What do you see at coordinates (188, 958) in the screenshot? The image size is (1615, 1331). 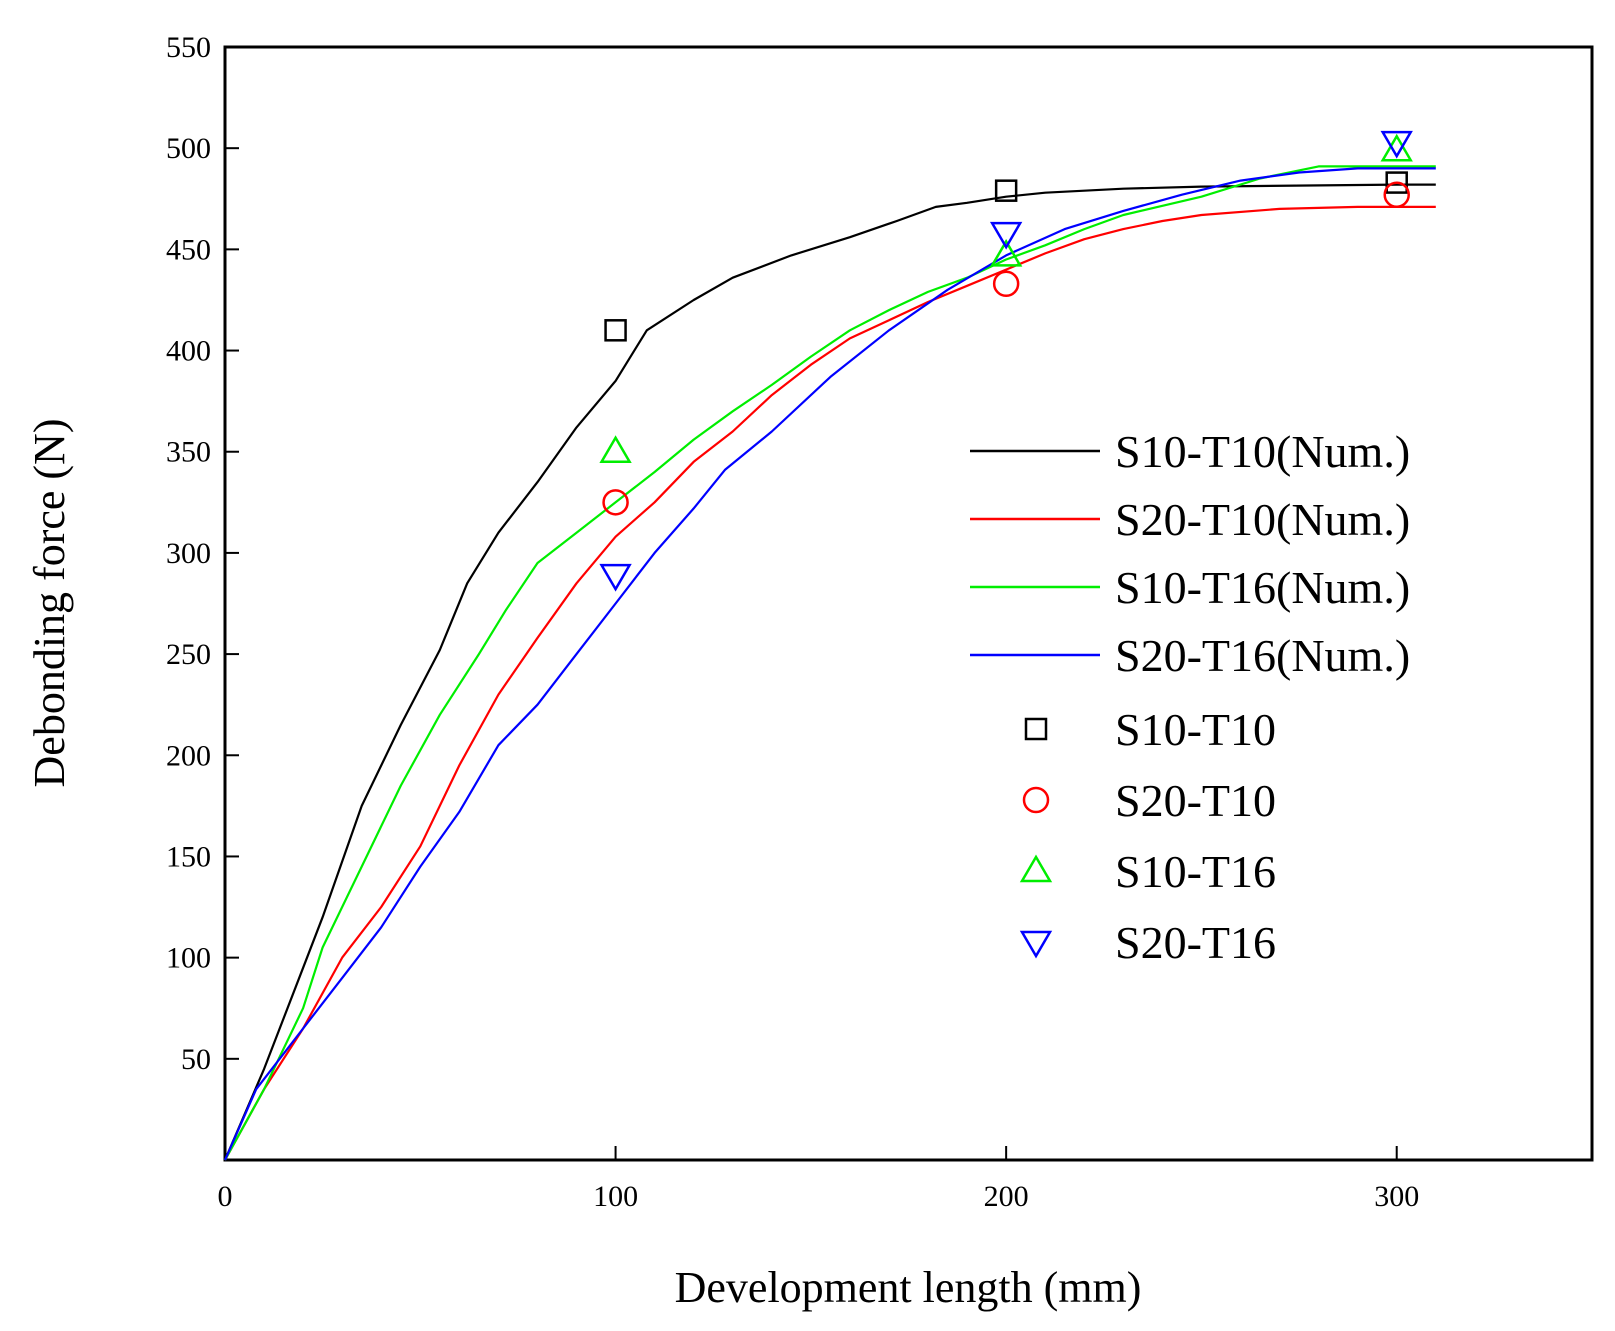 I see `y-tick-label: 100` at bounding box center [188, 958].